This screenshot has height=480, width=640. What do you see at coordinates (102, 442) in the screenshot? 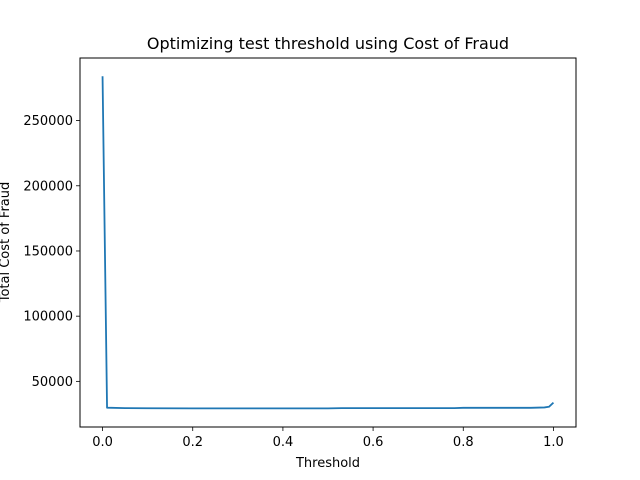
I see `x-tick-label: 0.0` at bounding box center [102, 442].